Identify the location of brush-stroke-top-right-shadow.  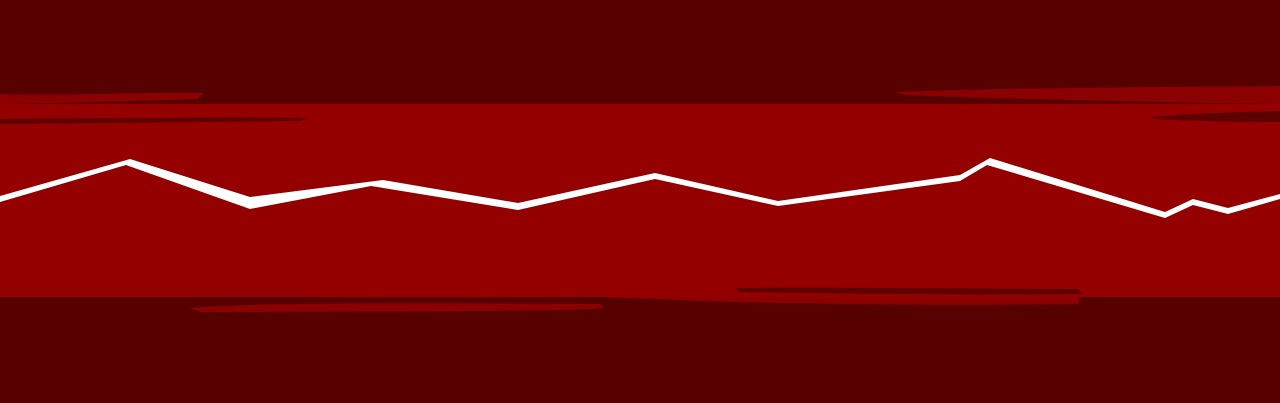
(1215, 116).